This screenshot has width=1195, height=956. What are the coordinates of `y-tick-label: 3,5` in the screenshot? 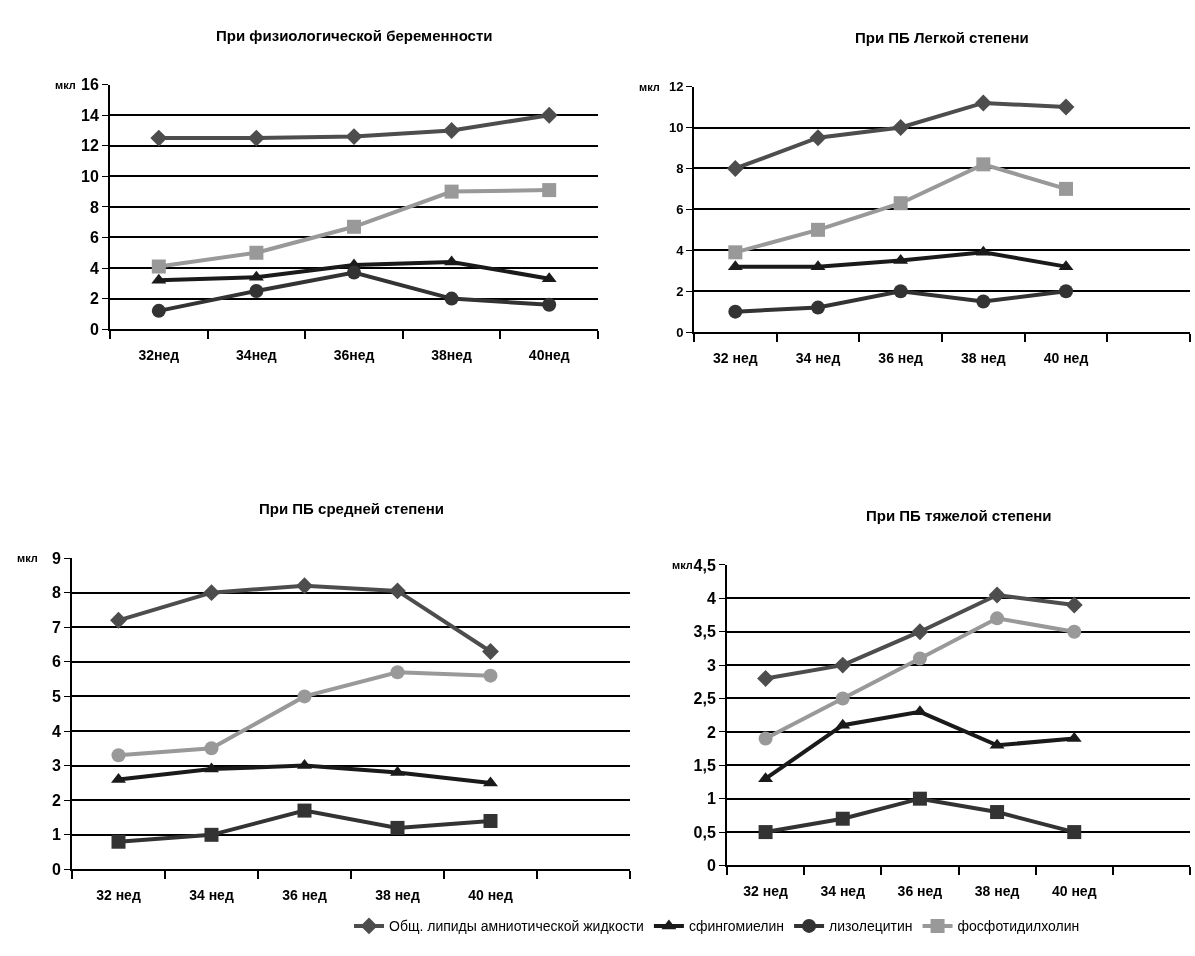 It's located at (704, 632).